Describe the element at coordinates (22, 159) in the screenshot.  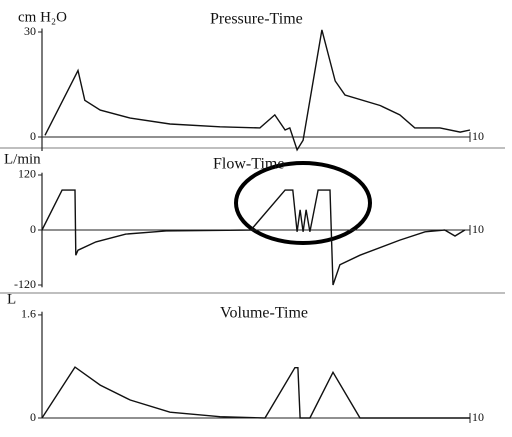
I see `y-axis-label: L/min` at that location.